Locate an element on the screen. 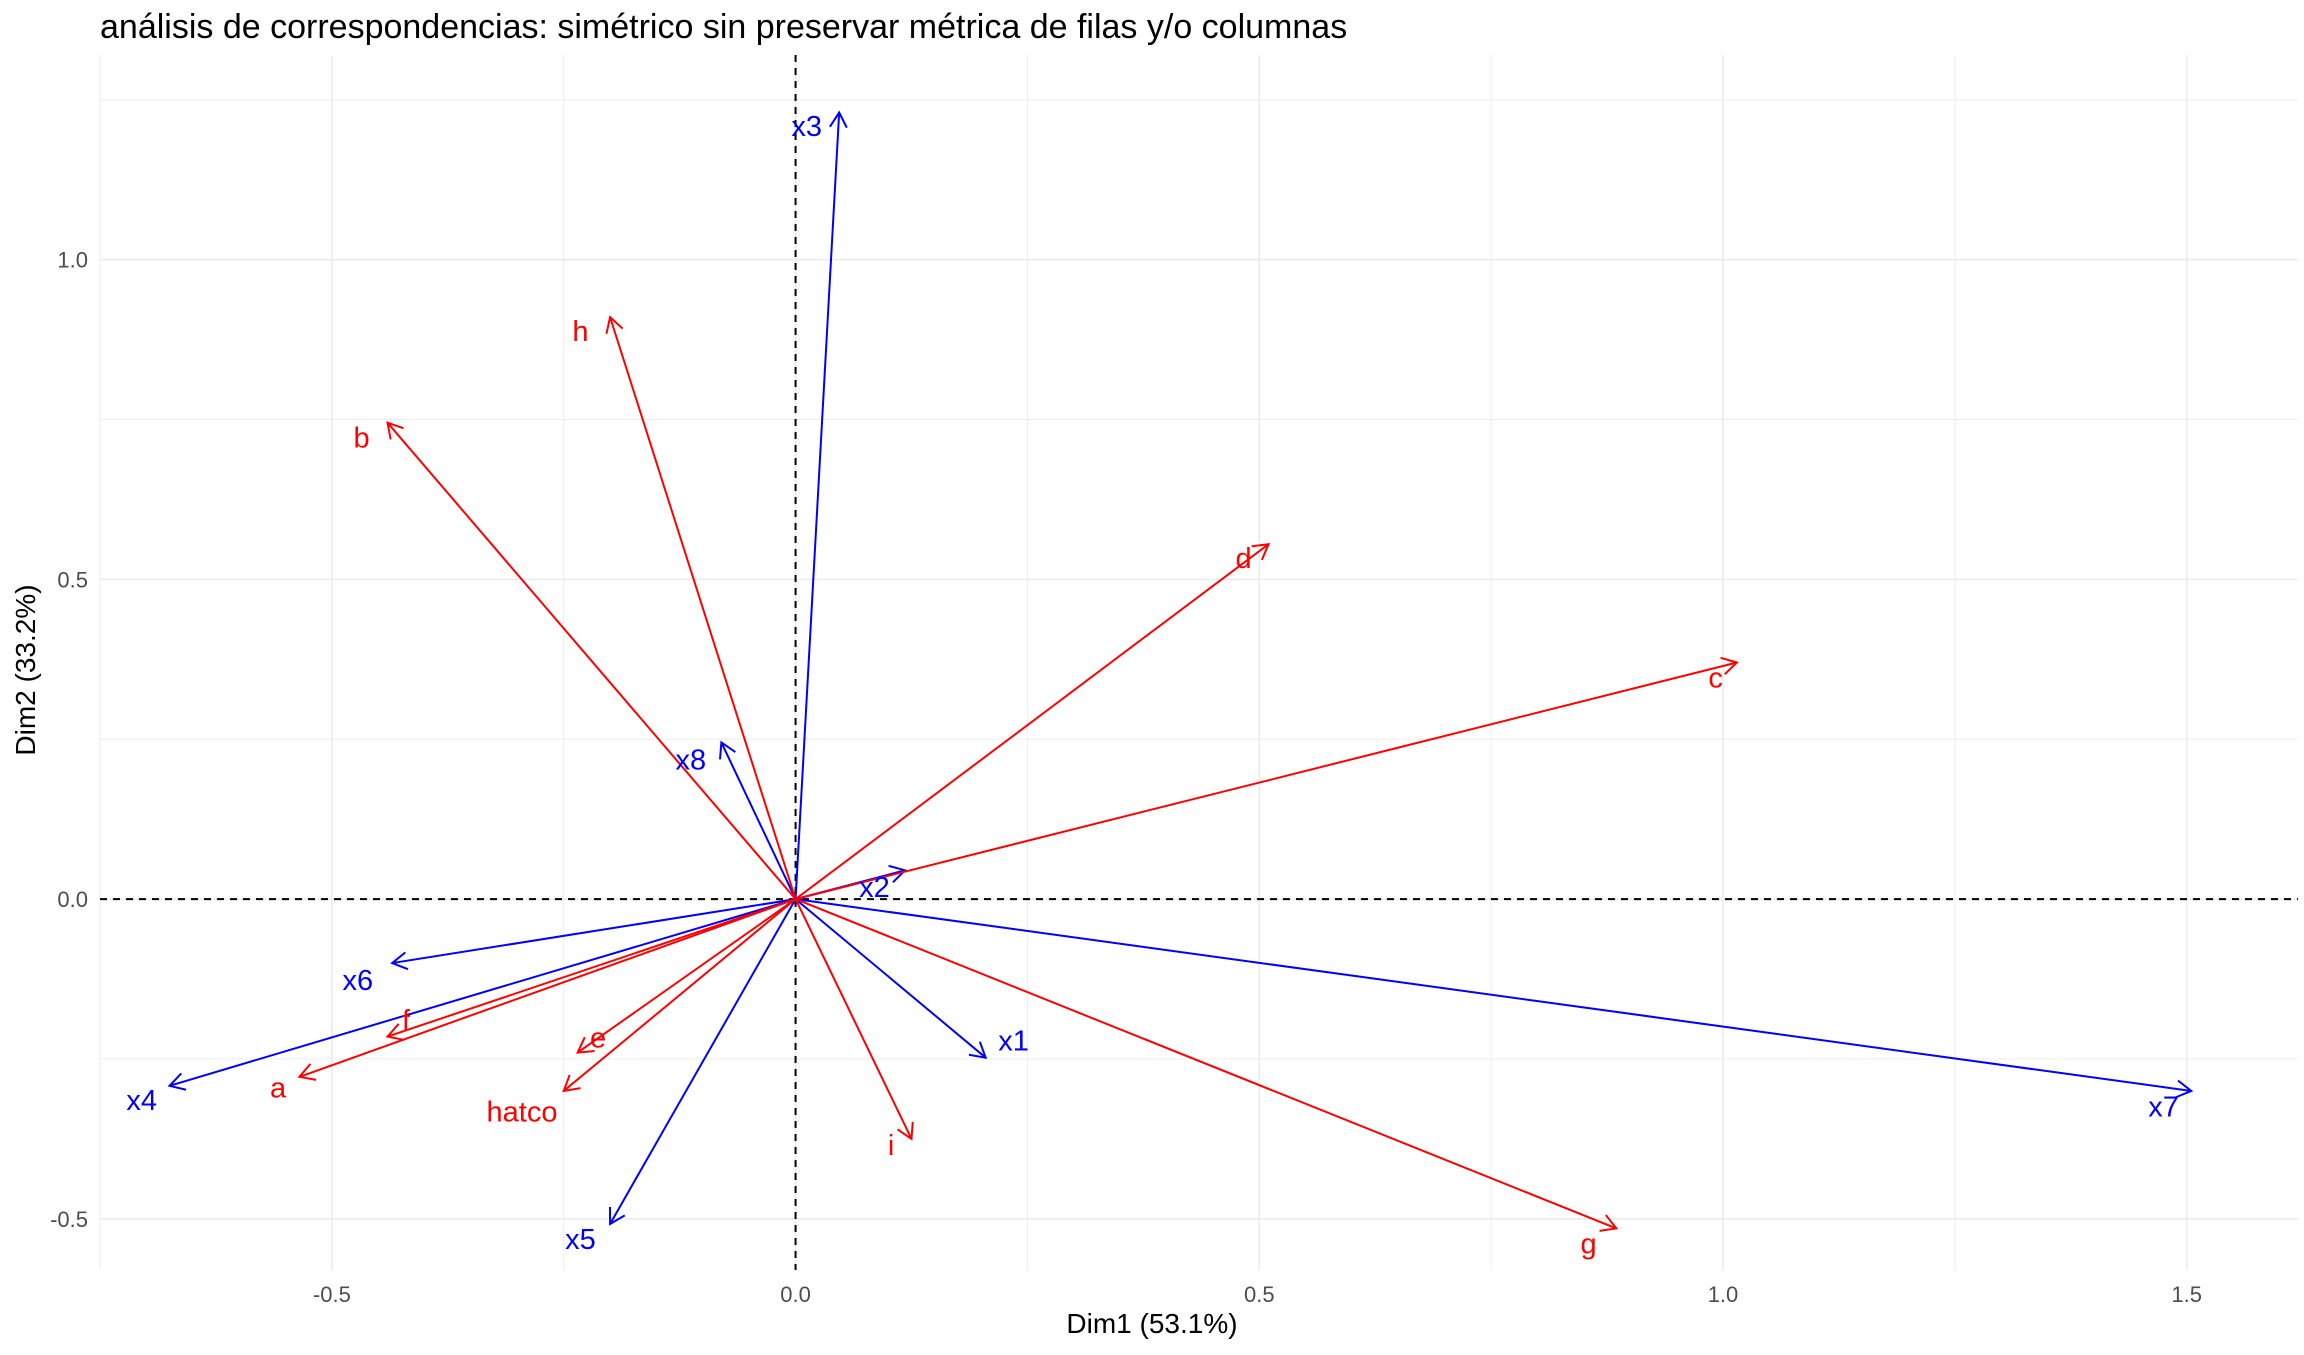 The height and width of the screenshot is (1355, 2304). point-label-c: c is located at coordinates (1715, 678).